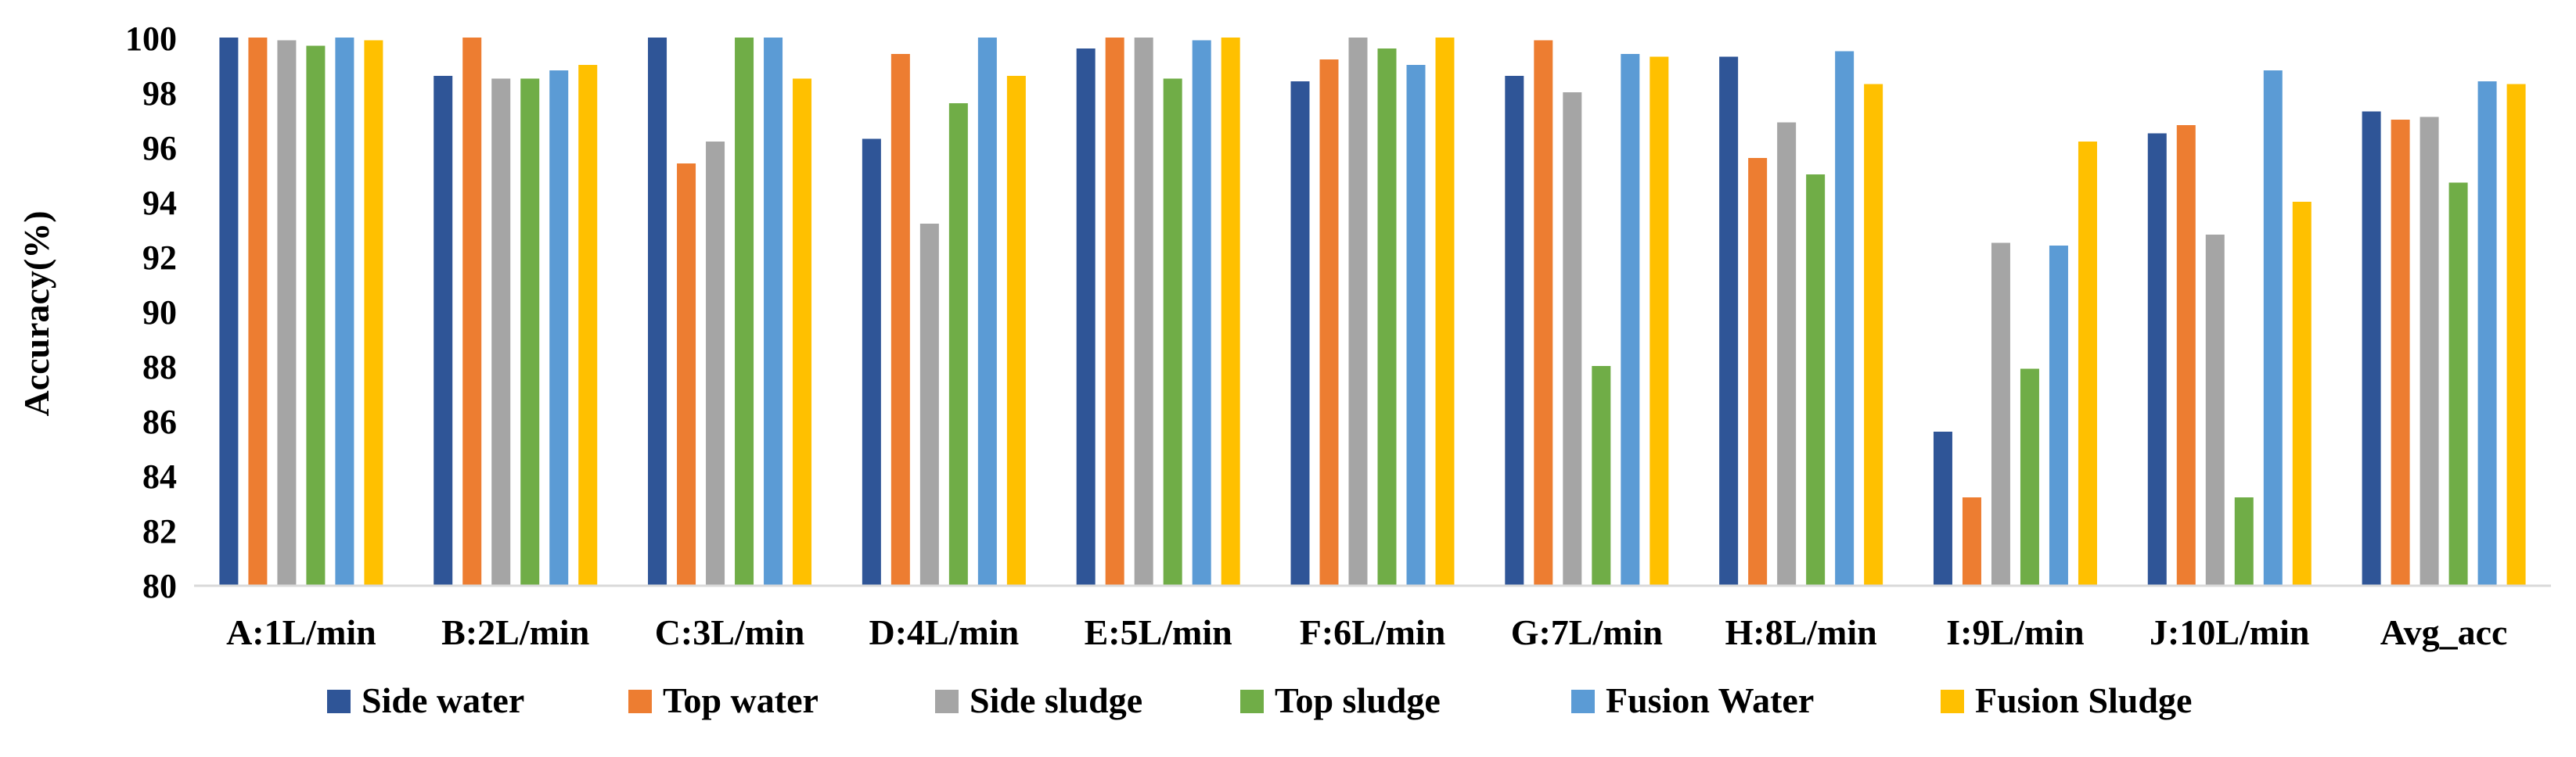  I want to click on x-tick-label: Avg_acc, so click(2444, 632).